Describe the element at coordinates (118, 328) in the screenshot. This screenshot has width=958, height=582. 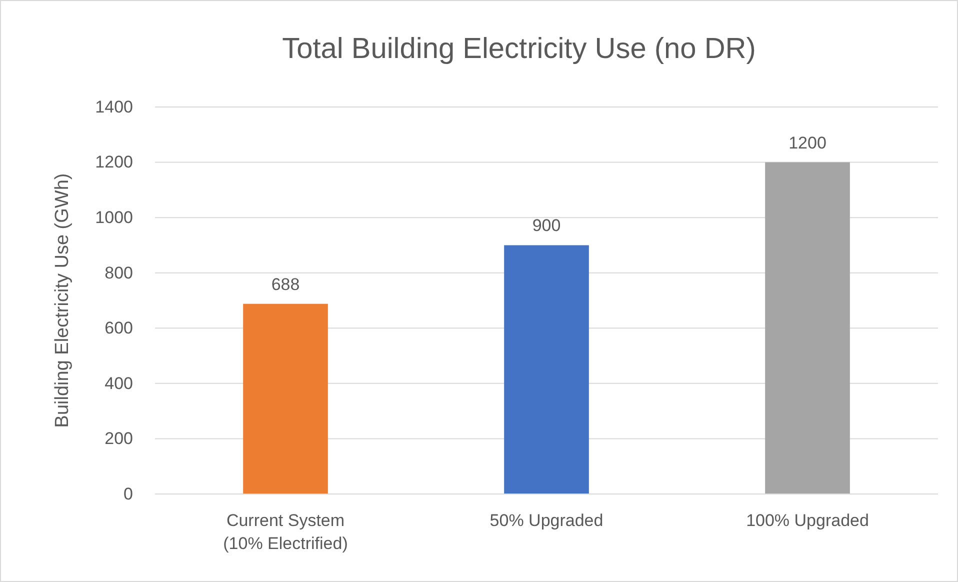
I see `y-tick-label: 600` at that location.